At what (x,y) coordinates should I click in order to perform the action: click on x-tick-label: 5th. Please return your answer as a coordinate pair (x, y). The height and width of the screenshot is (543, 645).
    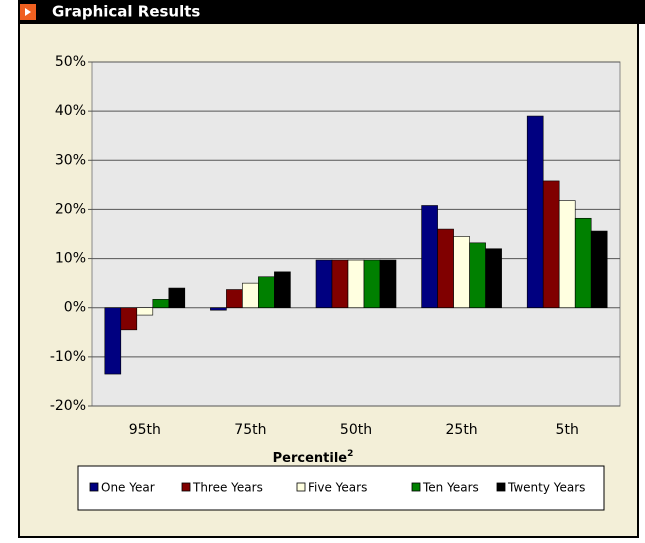
    Looking at the image, I should click on (567, 430).